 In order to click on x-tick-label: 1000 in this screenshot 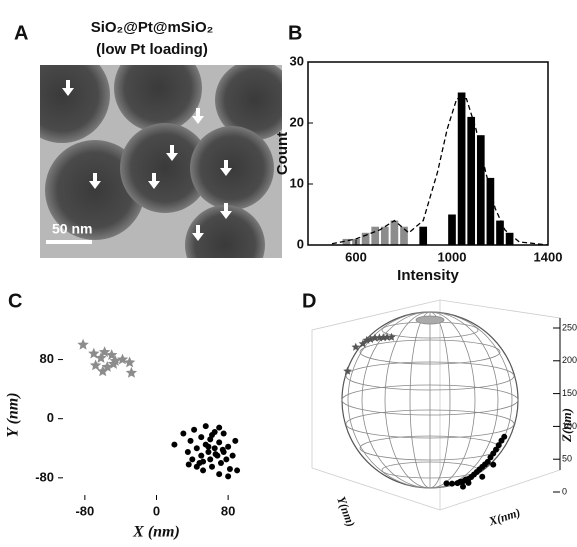, I will do `click(452, 256)`.